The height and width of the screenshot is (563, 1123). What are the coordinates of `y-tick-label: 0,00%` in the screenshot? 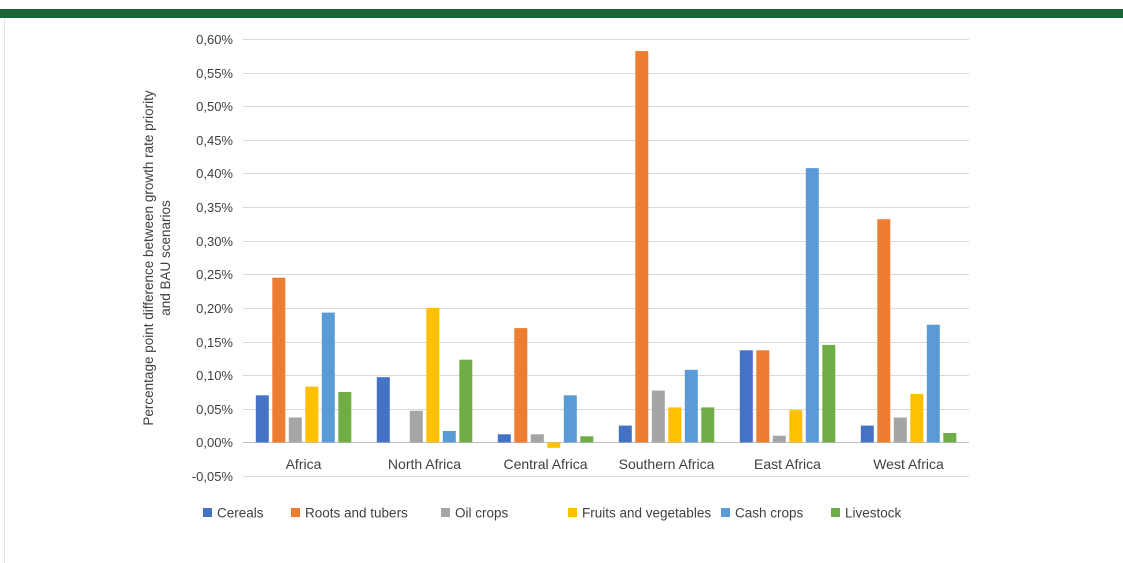 It's located at (214, 442).